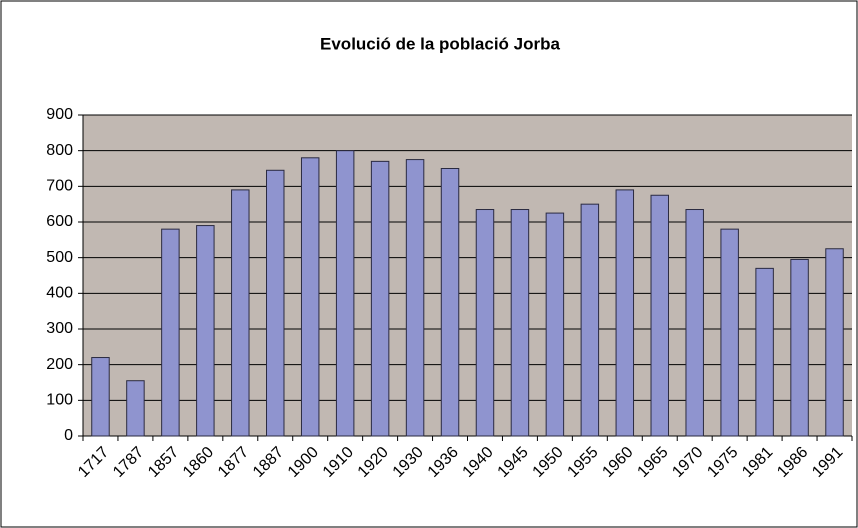 The height and width of the screenshot is (528, 858). I want to click on y-tick-label: 400, so click(59, 293).